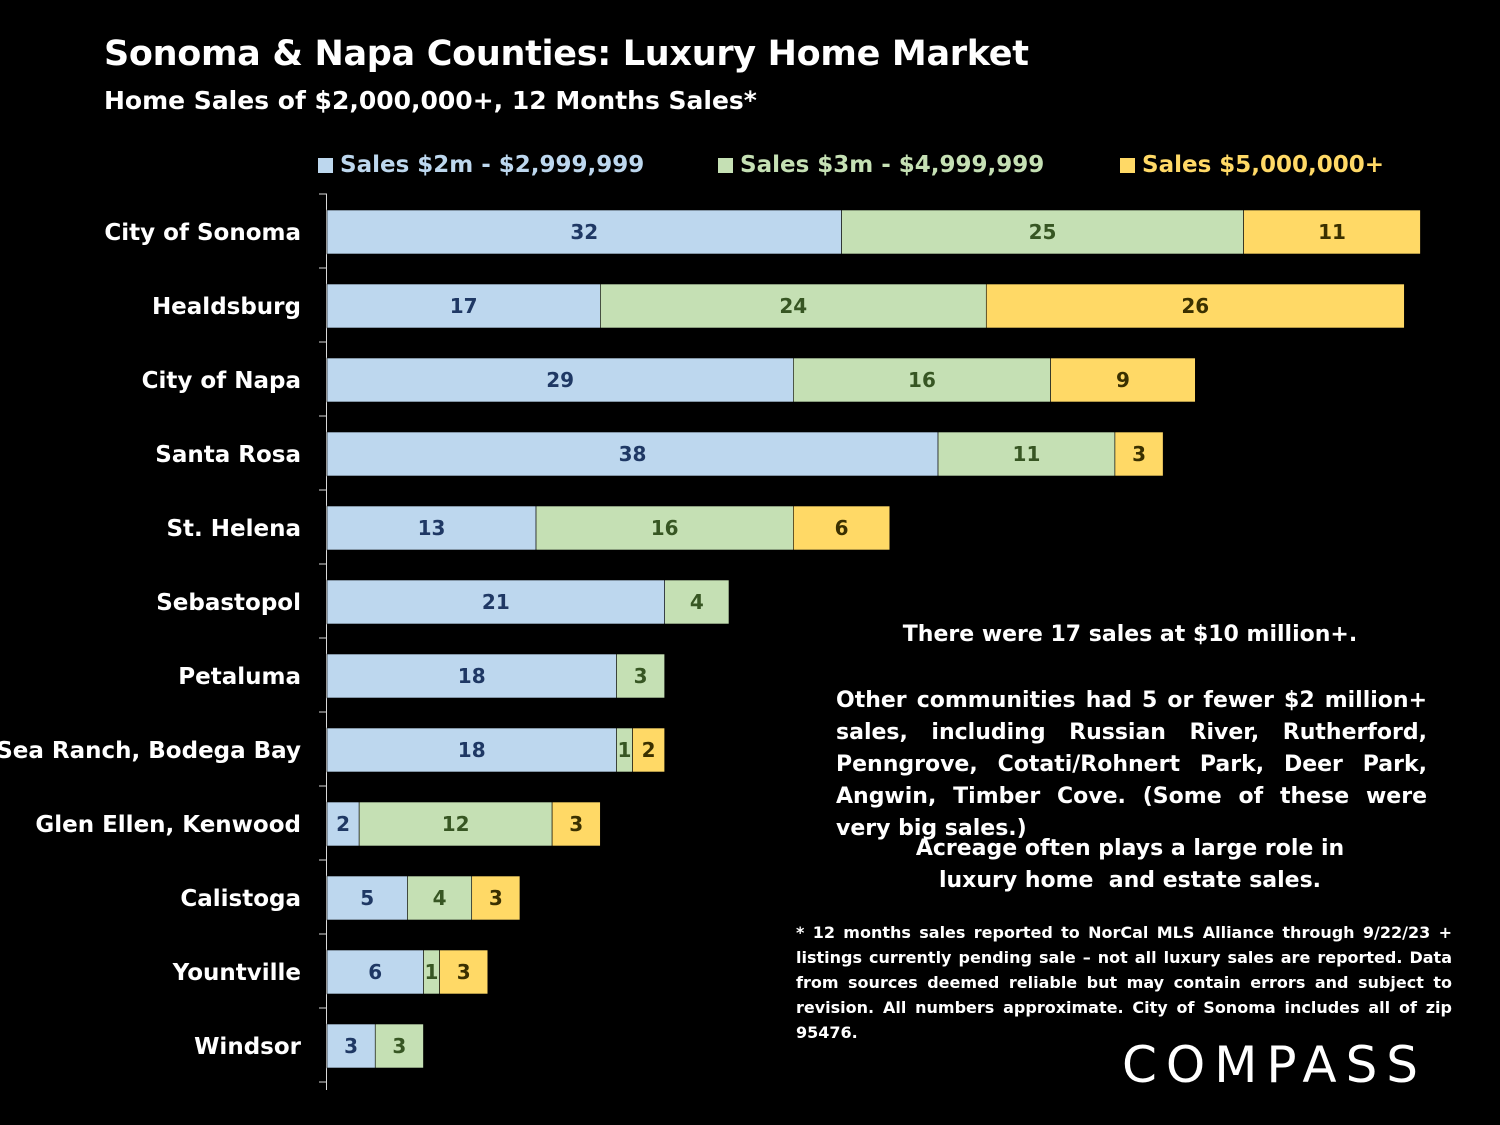 This screenshot has height=1125, width=1500. Describe the element at coordinates (1127, 165) in the screenshot. I see `legend-swatch-series3` at that location.